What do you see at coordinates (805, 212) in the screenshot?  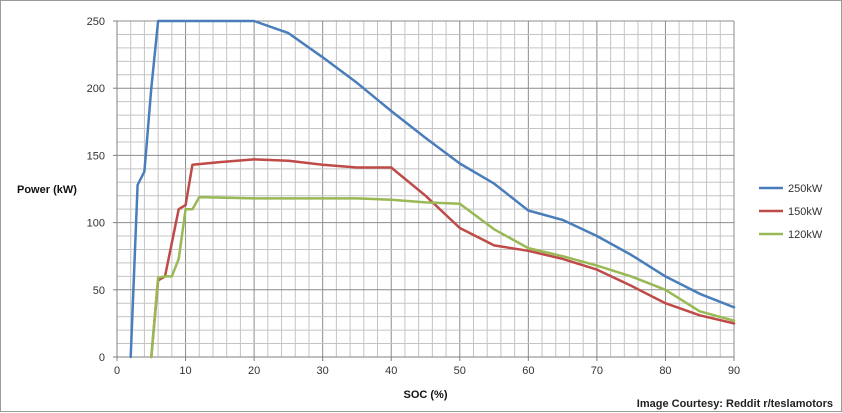 I see `legend-label-150kW: 150kW` at bounding box center [805, 212].